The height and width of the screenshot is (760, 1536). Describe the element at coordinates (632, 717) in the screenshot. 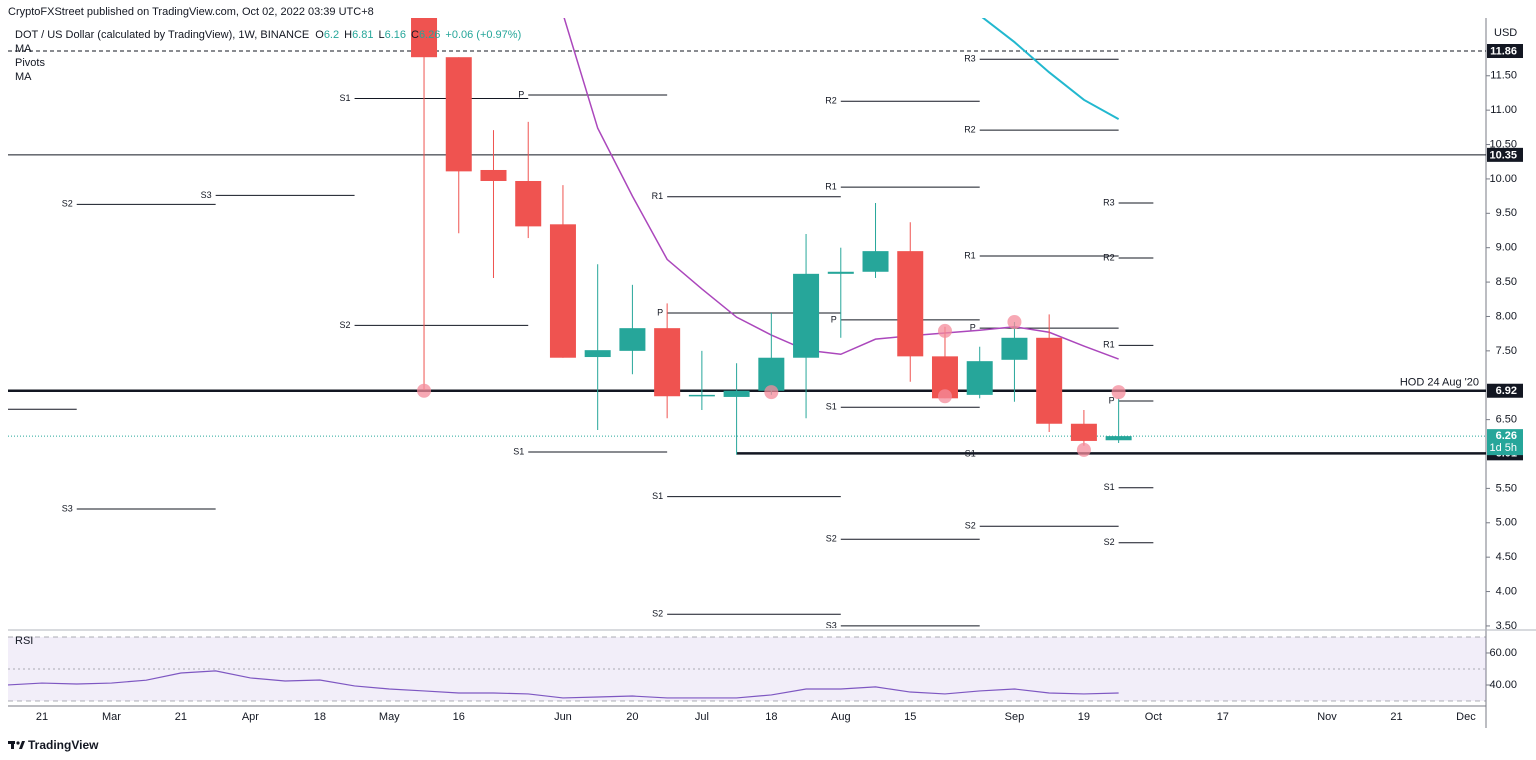

I see `x-tick-label: 20` at that location.